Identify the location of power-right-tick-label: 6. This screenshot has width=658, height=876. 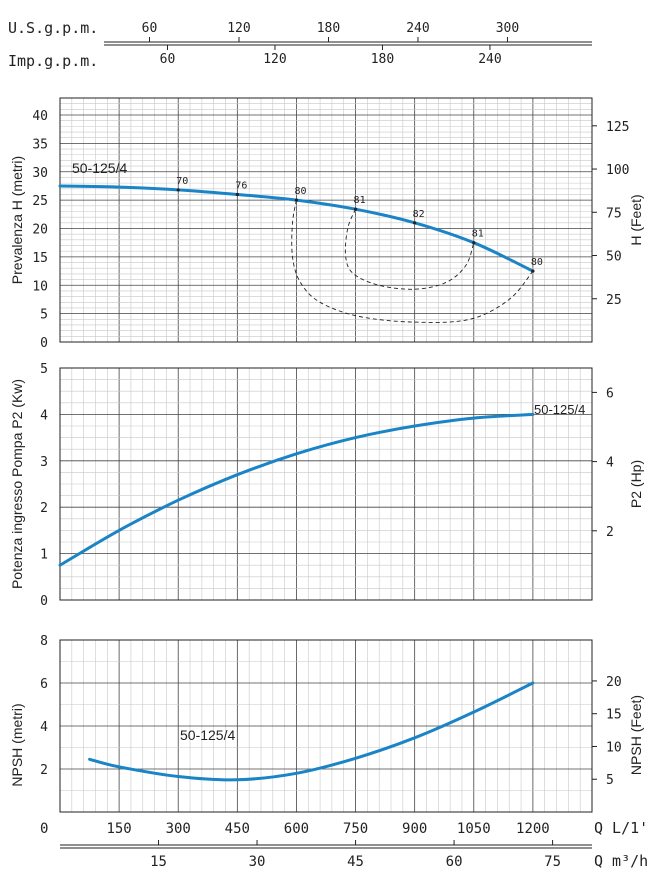
(610, 393).